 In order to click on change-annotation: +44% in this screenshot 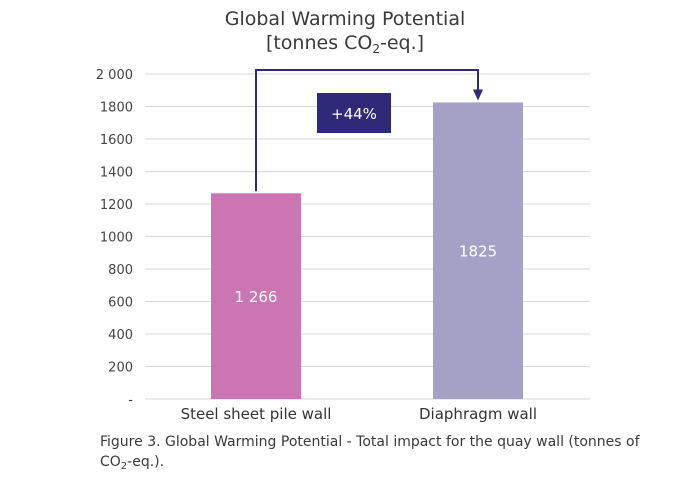, I will do `click(369, 130)`.